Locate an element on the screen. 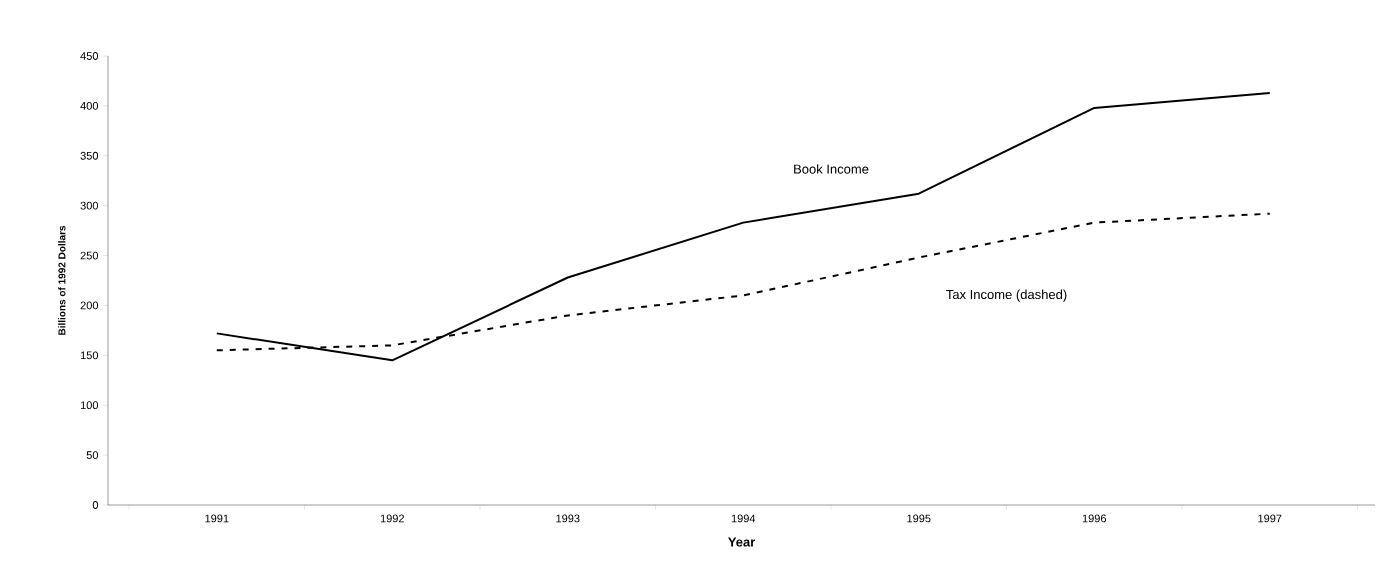 The width and height of the screenshot is (1394, 571). x-tick-label: 1994 is located at coordinates (743, 518).